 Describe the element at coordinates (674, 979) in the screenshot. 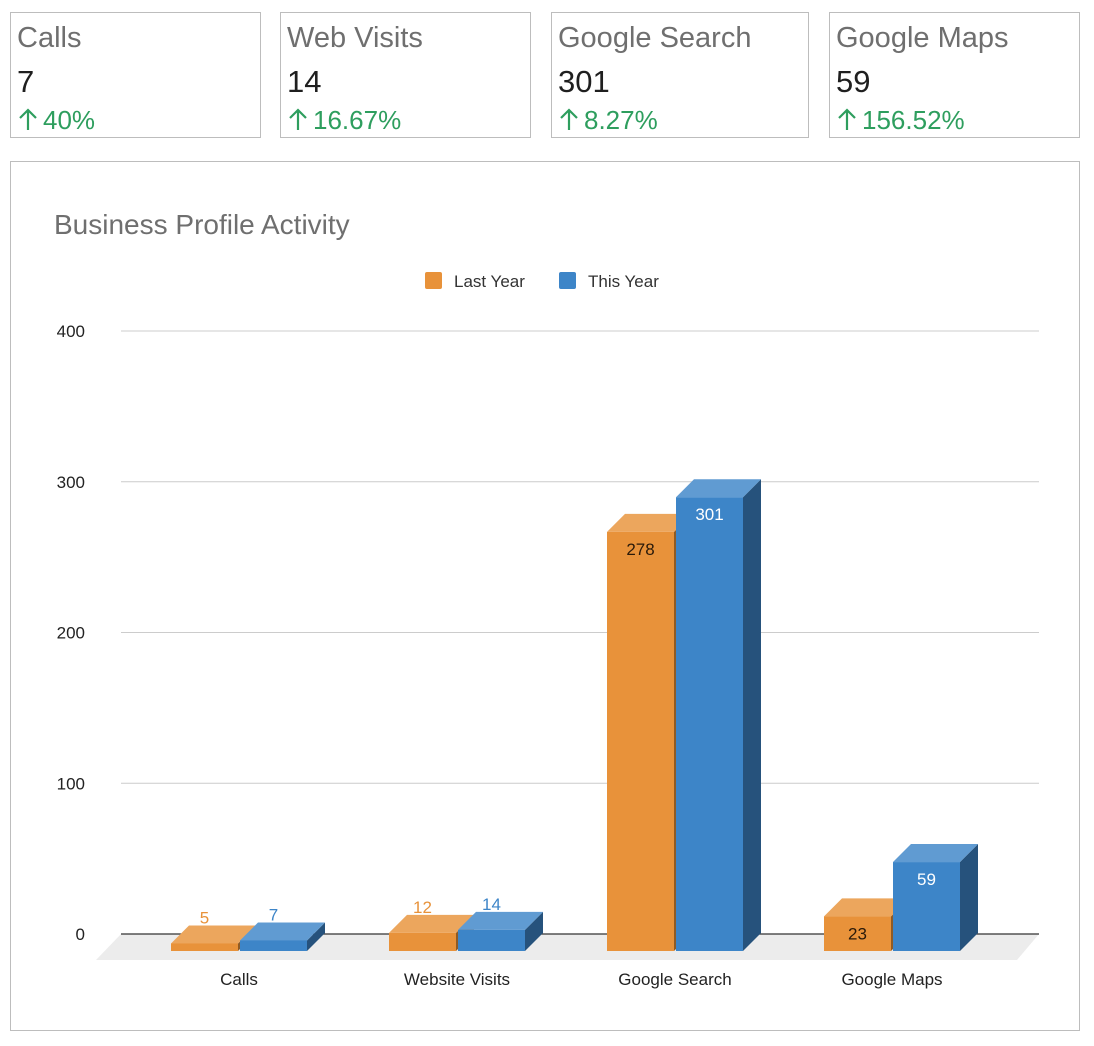

I see `x-tick-label: Google Search` at that location.